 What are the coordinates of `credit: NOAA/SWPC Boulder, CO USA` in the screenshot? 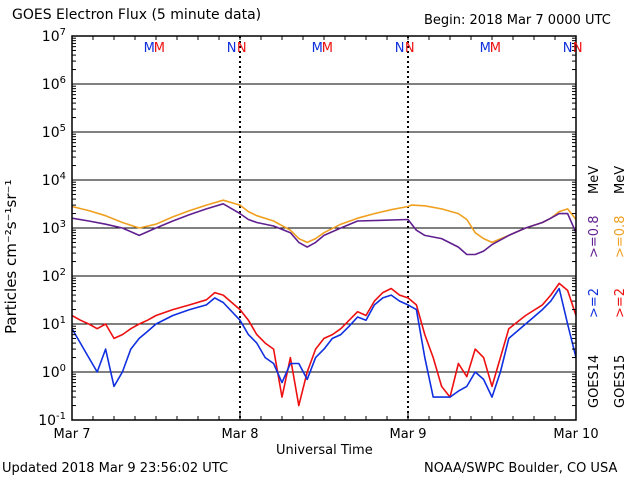 It's located at (521, 468).